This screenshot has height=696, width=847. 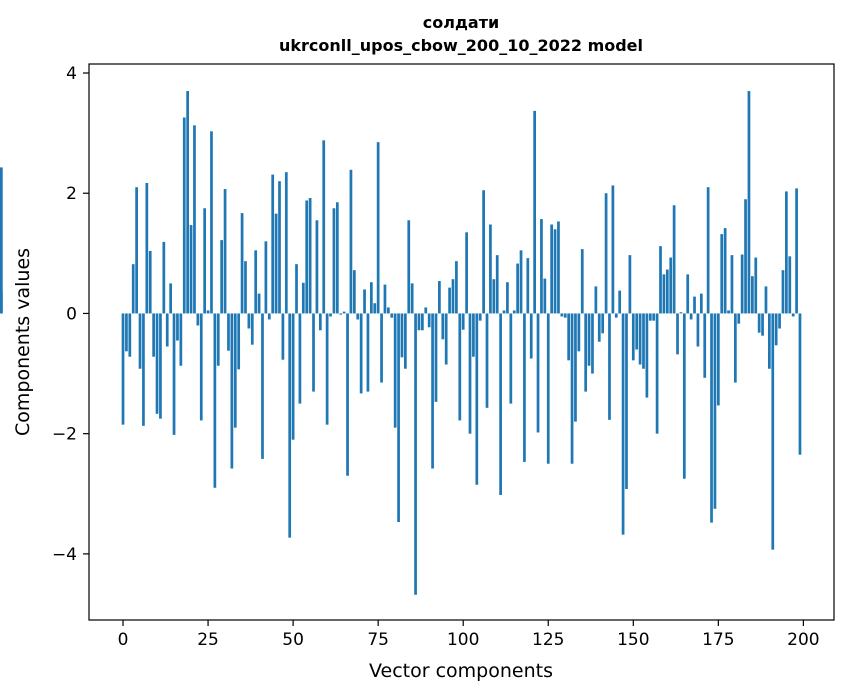 What do you see at coordinates (378, 640) in the screenshot?
I see `x-tick-label: 75` at bounding box center [378, 640].